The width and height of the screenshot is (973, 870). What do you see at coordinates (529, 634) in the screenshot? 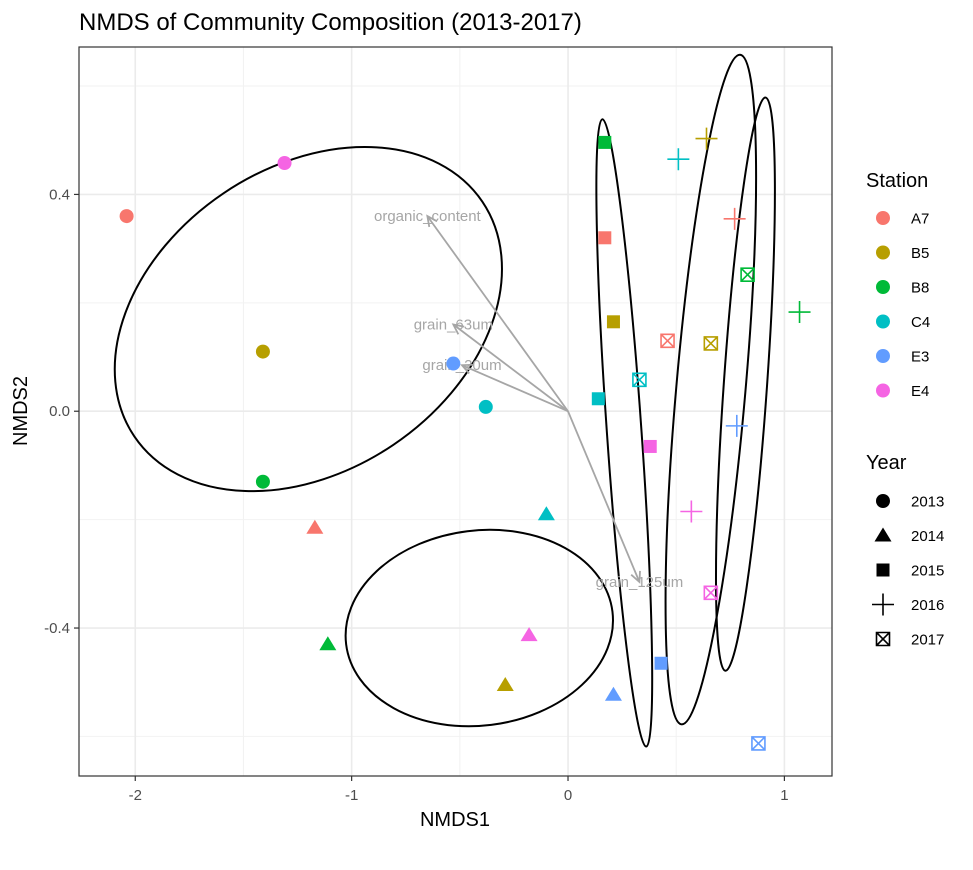
I see `point-E4-2014` at bounding box center [529, 634].